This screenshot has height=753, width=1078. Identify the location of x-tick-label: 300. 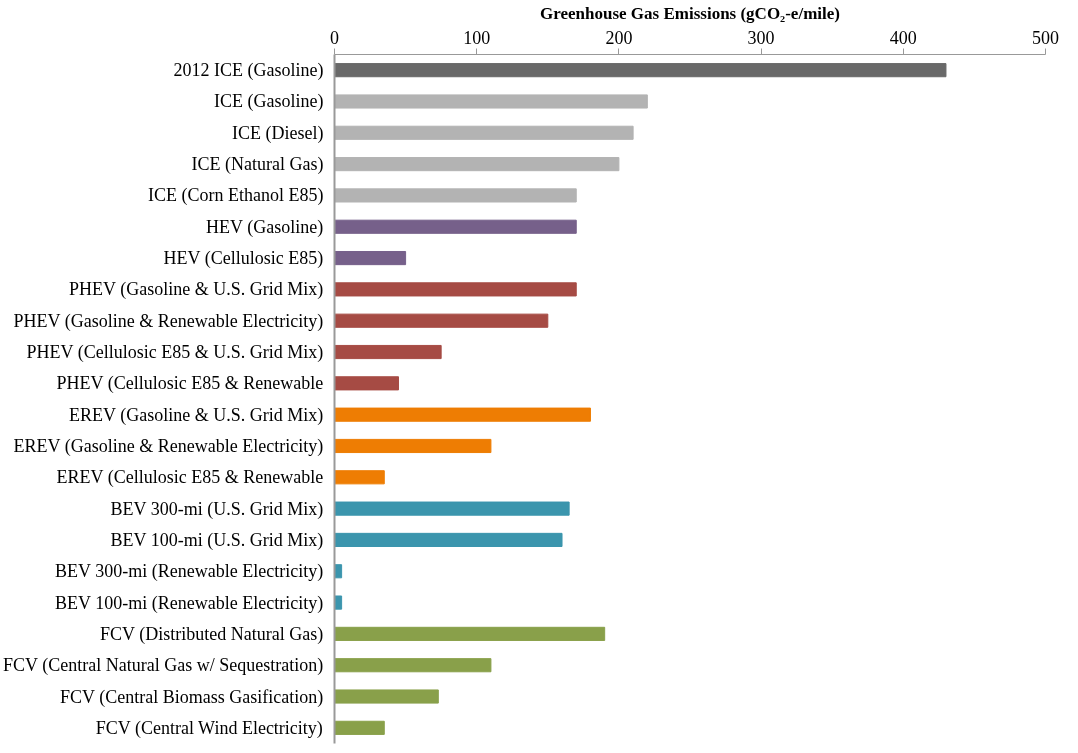
(761, 37).